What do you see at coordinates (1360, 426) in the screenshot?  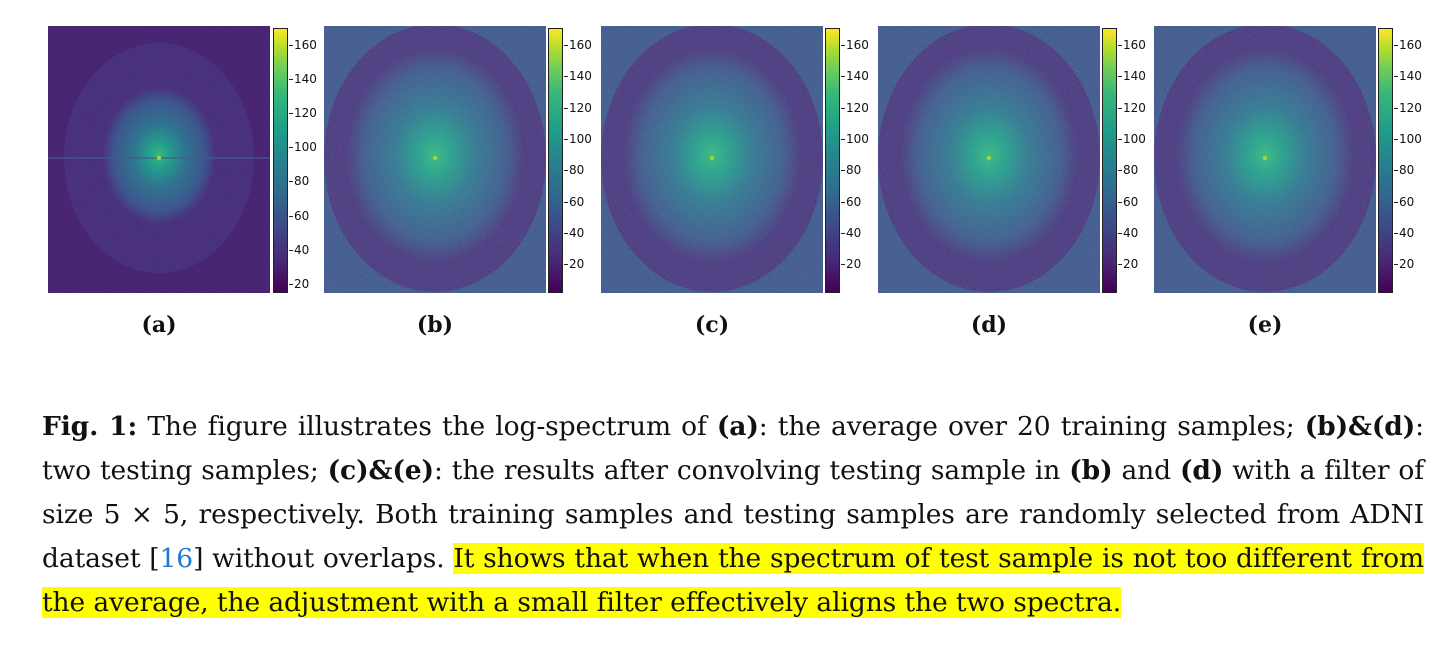 I see `caption-ref-bd: (b)&(d)` at bounding box center [1360, 426].